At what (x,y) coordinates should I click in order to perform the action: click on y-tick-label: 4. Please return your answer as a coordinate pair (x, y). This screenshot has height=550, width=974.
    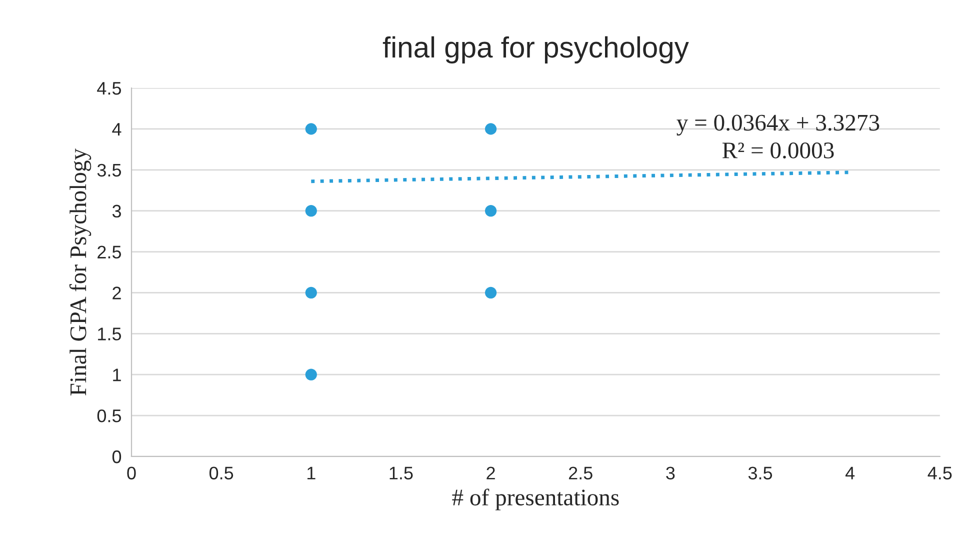
    Looking at the image, I should click on (117, 129).